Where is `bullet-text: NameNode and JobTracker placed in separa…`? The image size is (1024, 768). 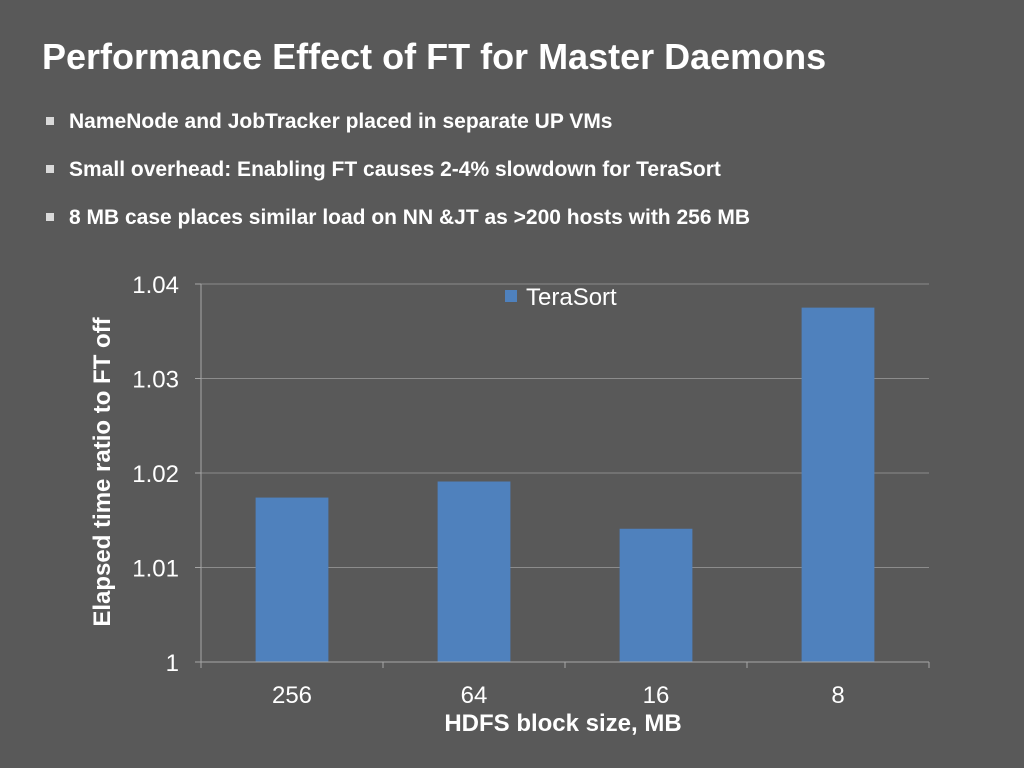 bullet-text: NameNode and JobTracker placed in separa… is located at coordinates (341, 121).